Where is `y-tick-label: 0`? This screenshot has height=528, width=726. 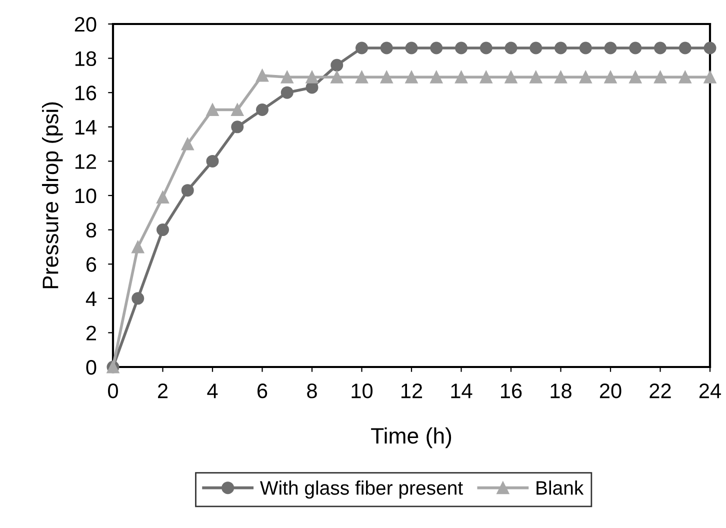
y-tick-label: 0 is located at coordinates (91, 367).